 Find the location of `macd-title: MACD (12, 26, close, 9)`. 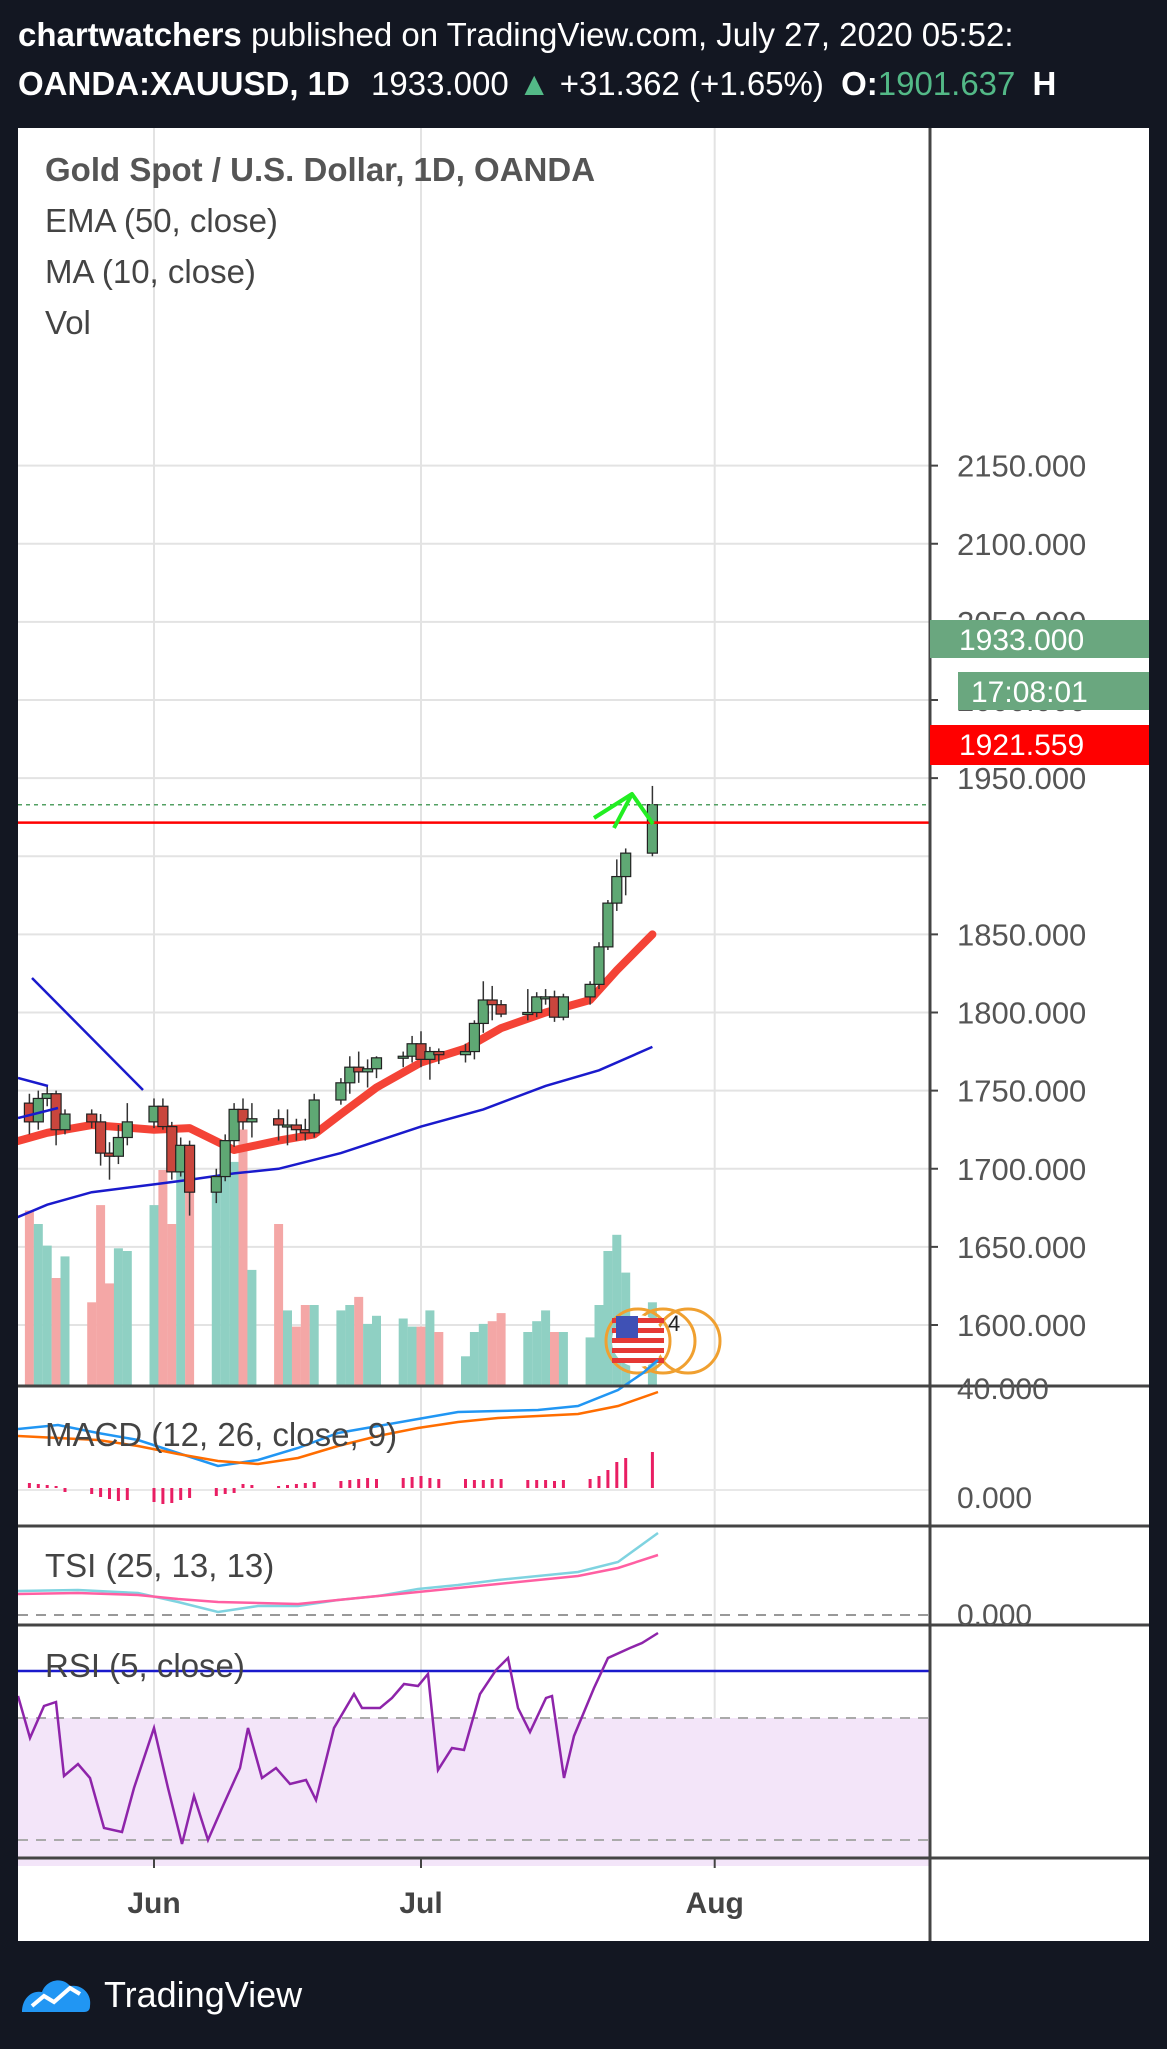

macd-title: MACD (12, 26, close, 9) is located at coordinates (221, 1434).